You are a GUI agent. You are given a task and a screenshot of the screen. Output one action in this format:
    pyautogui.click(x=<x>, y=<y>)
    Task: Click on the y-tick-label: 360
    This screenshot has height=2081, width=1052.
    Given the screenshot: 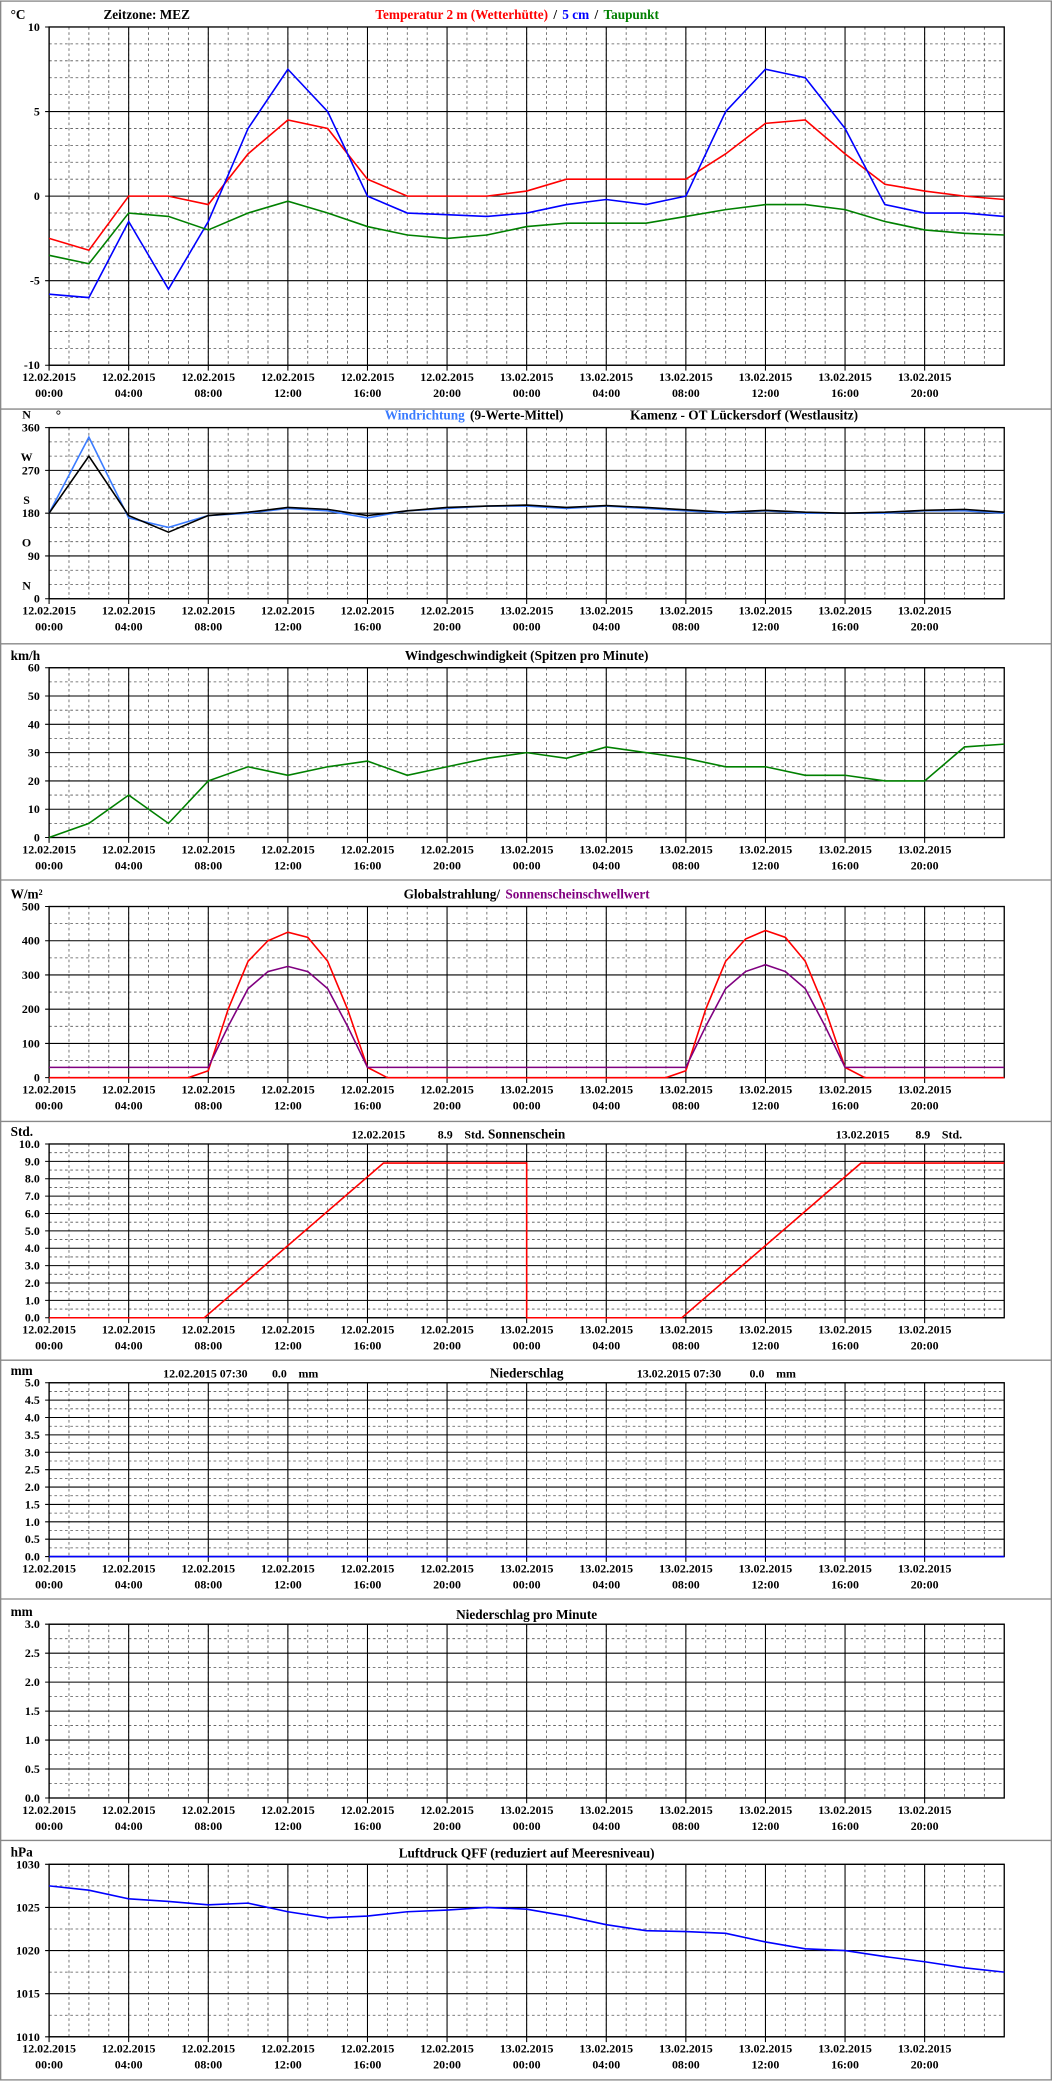 What is the action you would take?
    pyautogui.click(x=31, y=428)
    